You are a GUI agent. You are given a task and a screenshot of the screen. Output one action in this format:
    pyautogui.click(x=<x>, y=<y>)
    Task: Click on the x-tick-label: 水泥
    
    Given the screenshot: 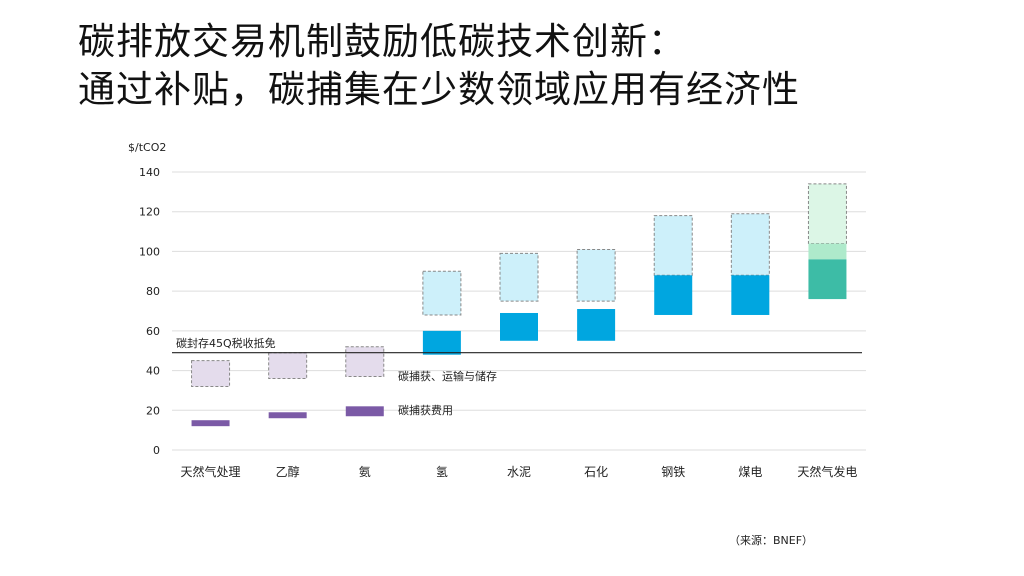 What is the action you would take?
    pyautogui.click(x=519, y=472)
    